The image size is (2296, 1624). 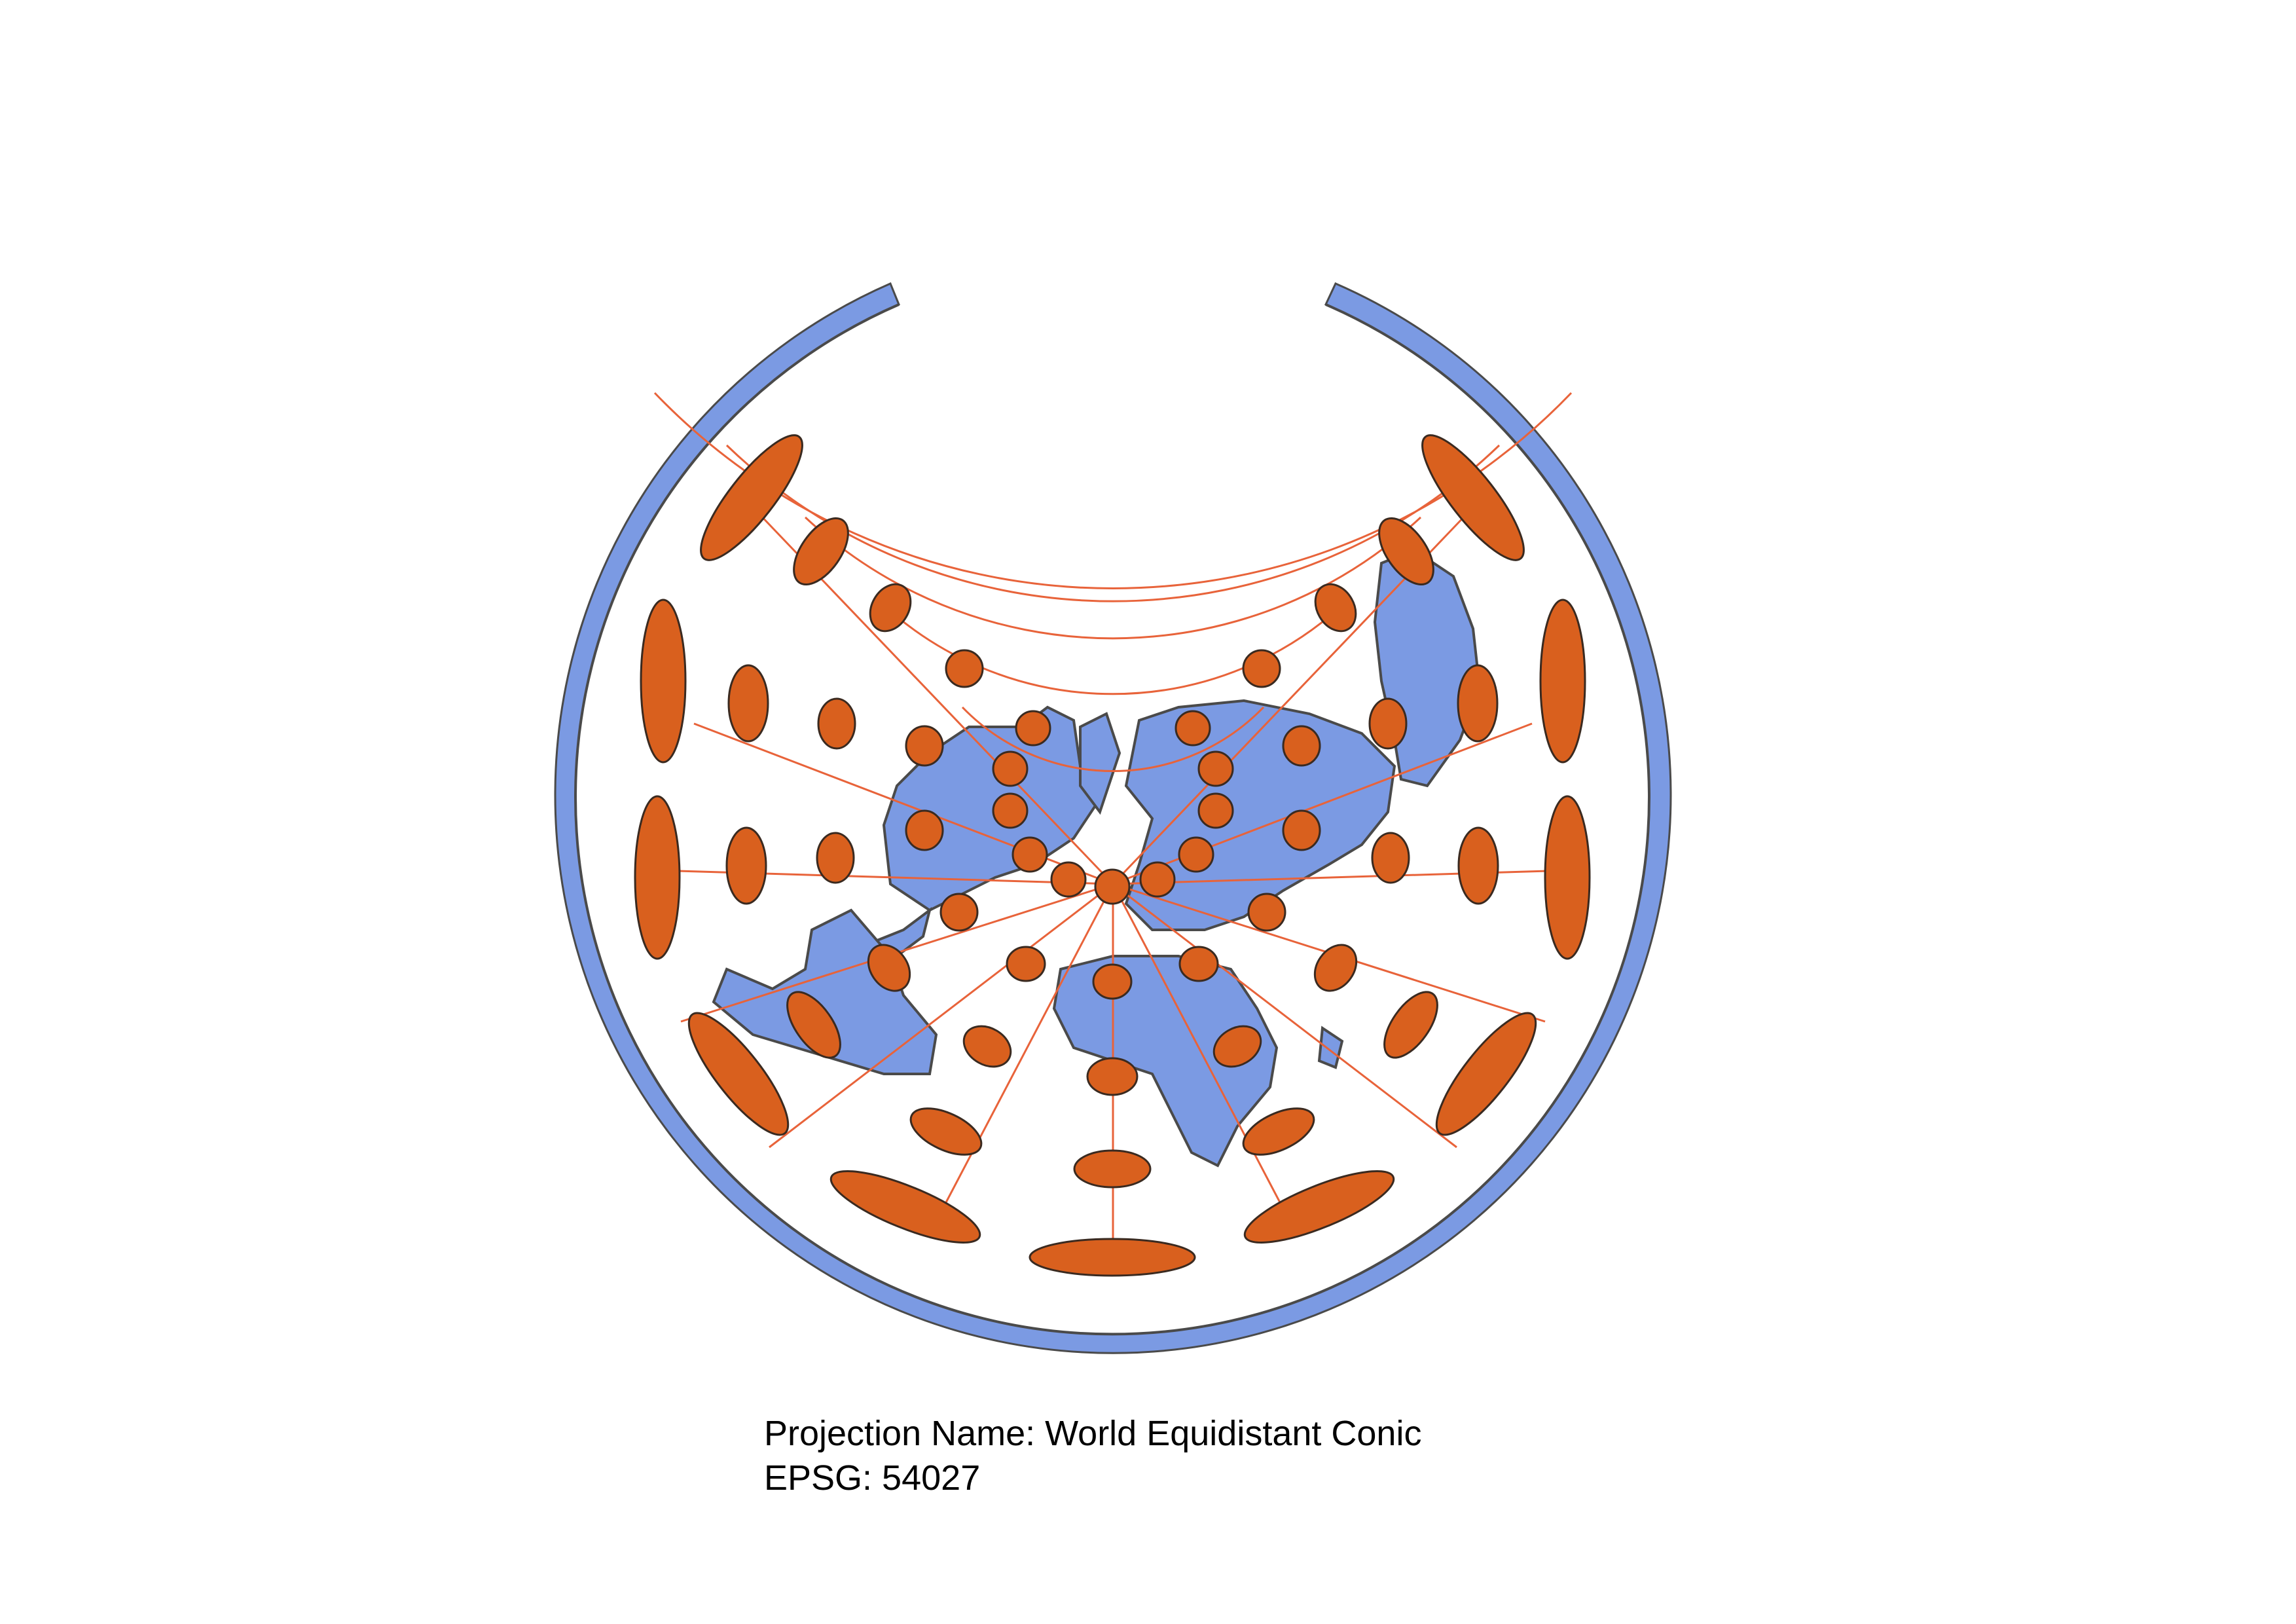 I want to click on parallel-60n, so click(x=1113, y=739).